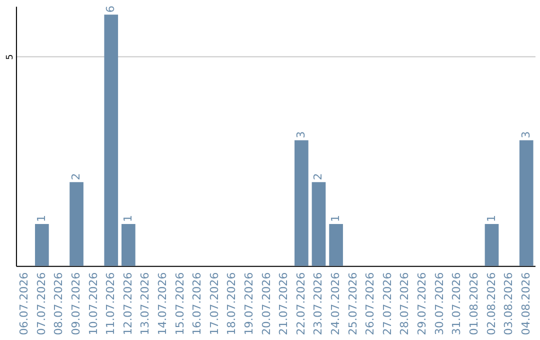 The width and height of the screenshot is (540, 340). I want to click on y-tick-label: 5, so click(10, 57).